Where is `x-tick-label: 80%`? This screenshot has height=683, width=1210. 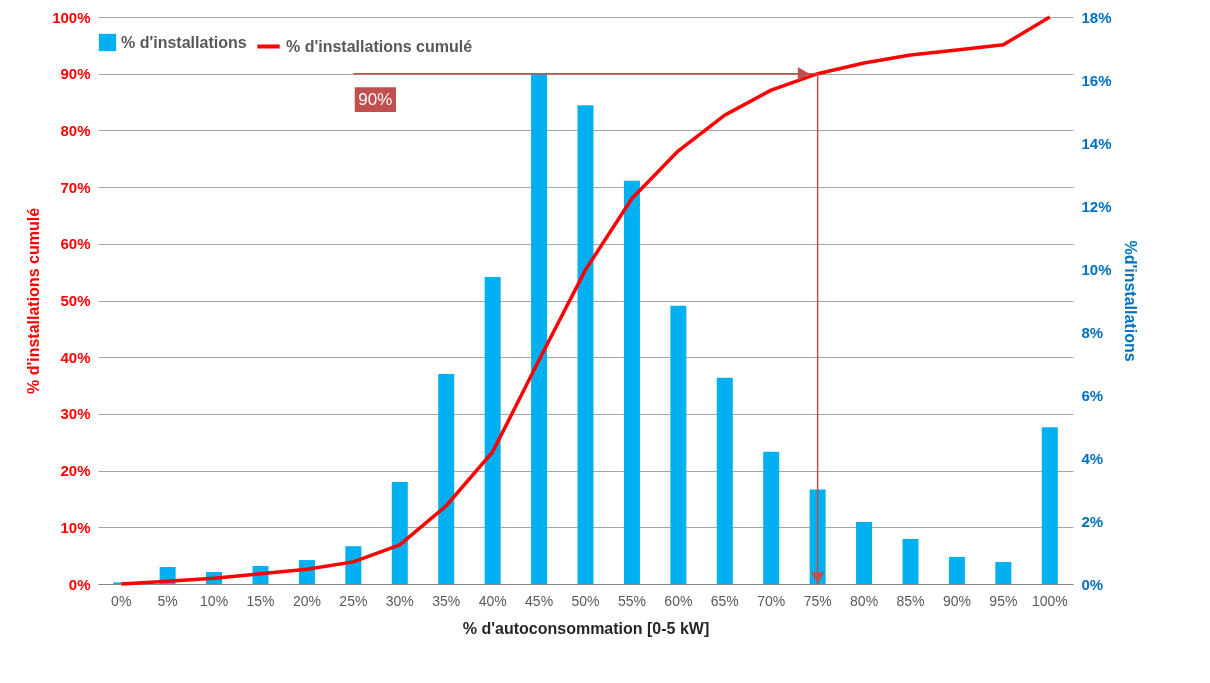
x-tick-label: 80% is located at coordinates (864, 600).